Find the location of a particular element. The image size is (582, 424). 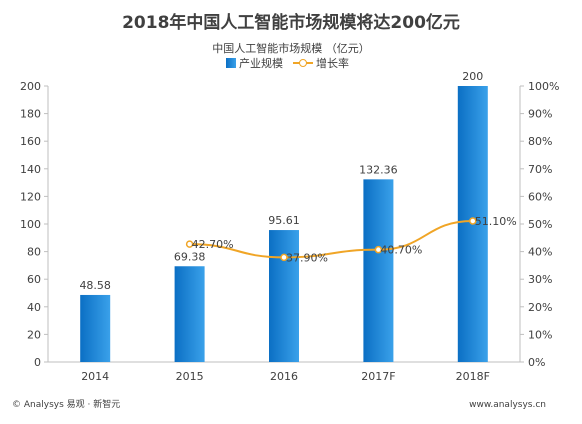

chart-subtitle: 中国人工智能市场规模 （亿元） is located at coordinates (291, 48).